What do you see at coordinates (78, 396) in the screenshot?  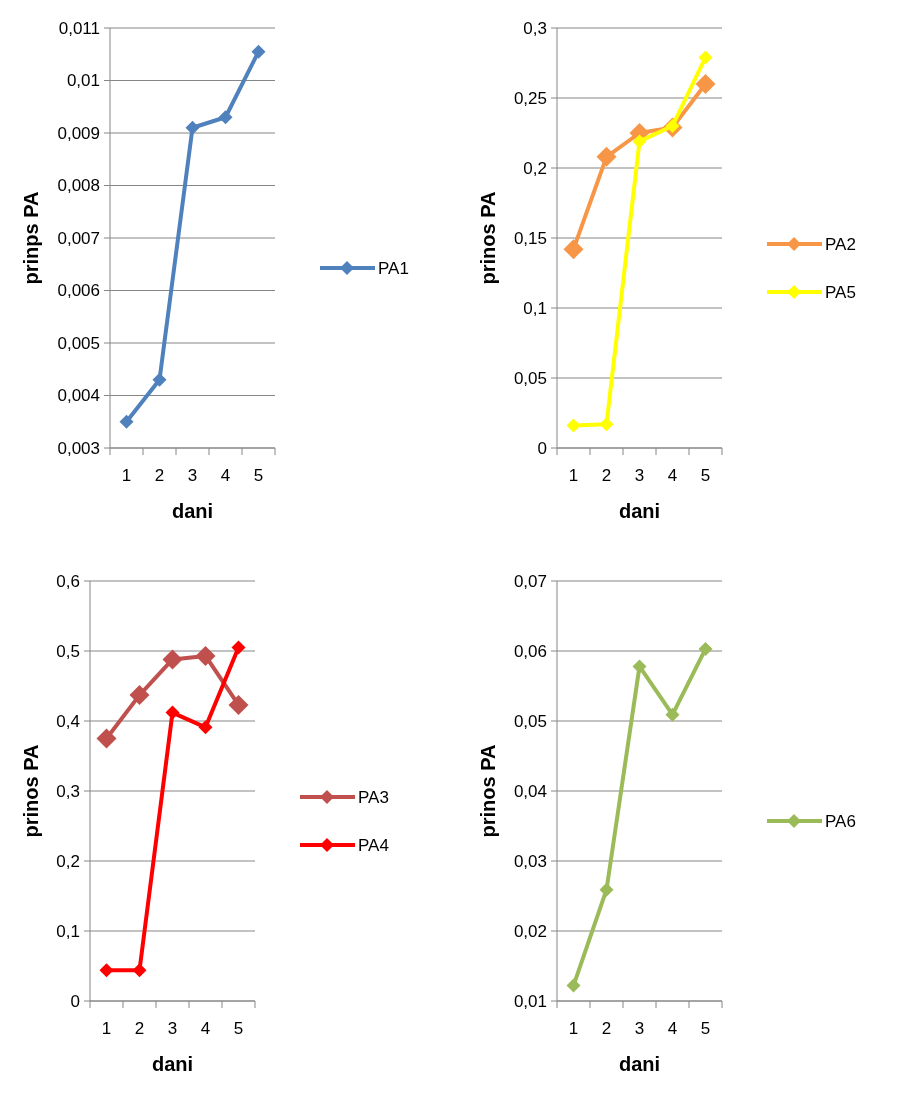 I see `y-tick-label: 0,004` at bounding box center [78, 396].